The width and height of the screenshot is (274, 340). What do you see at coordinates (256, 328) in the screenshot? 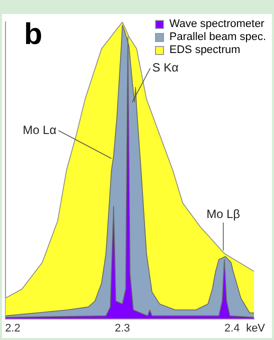
I see `x-axis-title: keV` at bounding box center [256, 328].